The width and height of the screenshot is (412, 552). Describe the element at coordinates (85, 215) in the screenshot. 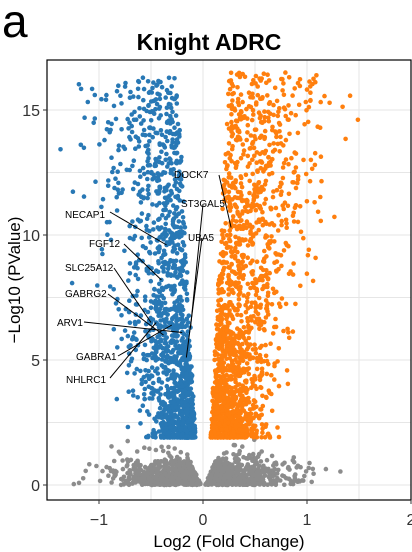

I see `gene-label: NECAP1` at that location.